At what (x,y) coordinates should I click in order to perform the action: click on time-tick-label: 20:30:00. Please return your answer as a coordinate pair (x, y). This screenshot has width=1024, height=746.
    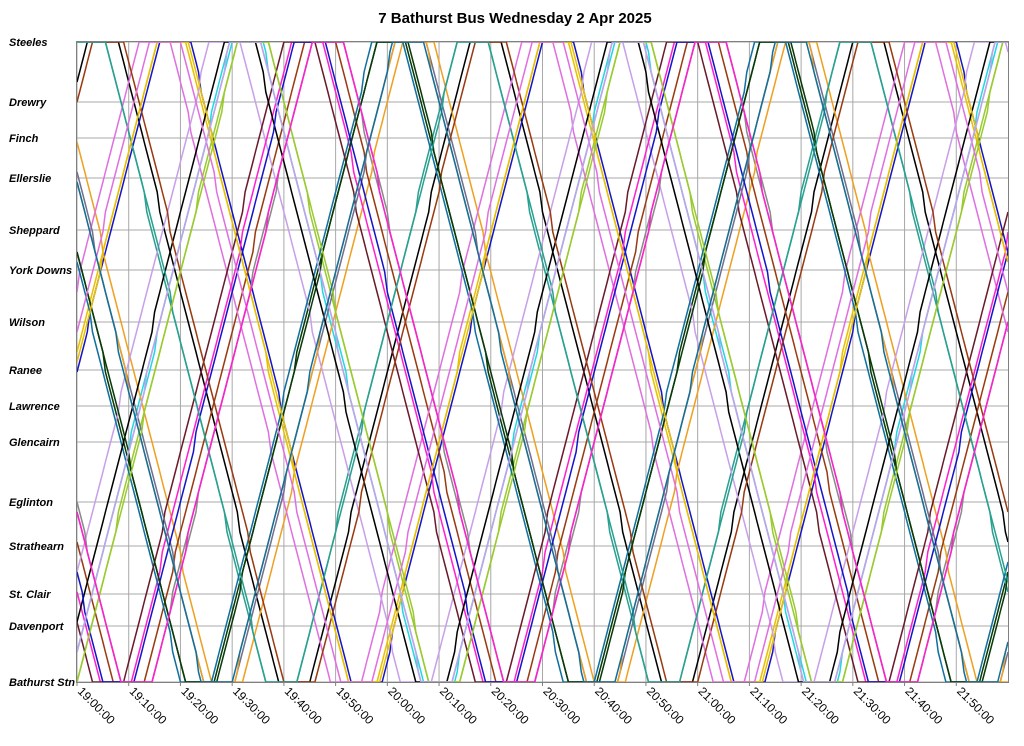
    Looking at the image, I should click on (561, 705).